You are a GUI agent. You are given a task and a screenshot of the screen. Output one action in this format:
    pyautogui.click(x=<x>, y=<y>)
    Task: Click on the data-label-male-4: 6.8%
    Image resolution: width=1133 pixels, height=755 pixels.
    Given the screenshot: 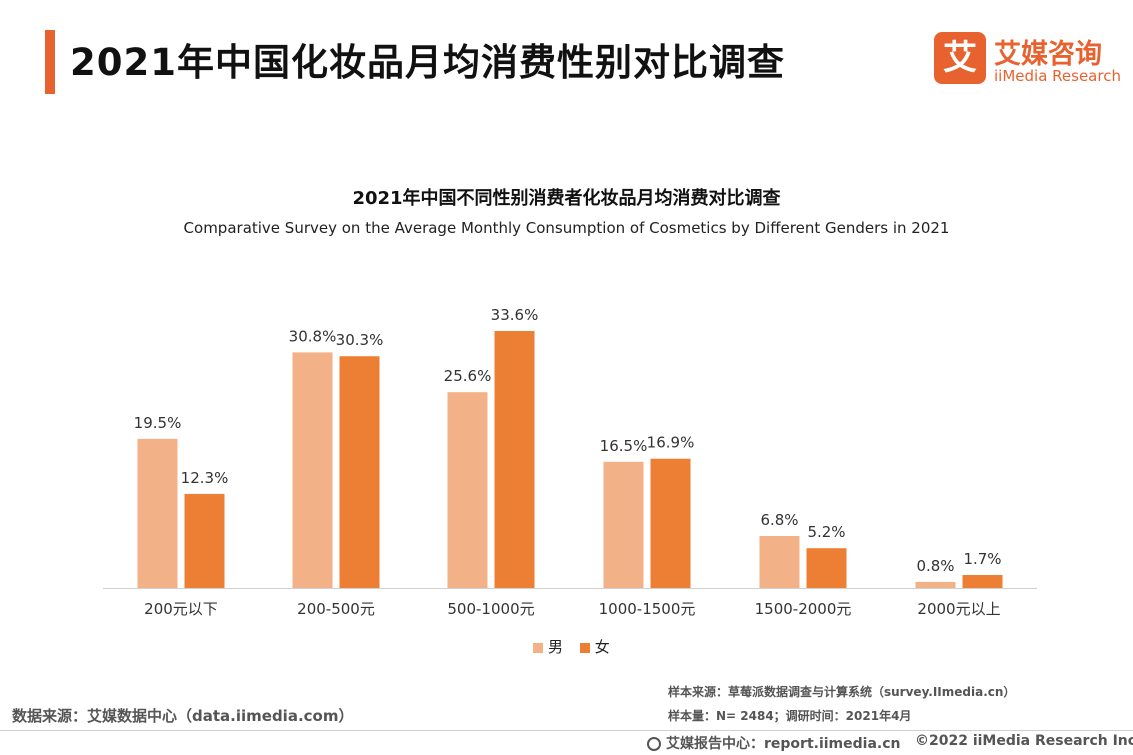 What is the action you would take?
    pyautogui.click(x=779, y=520)
    